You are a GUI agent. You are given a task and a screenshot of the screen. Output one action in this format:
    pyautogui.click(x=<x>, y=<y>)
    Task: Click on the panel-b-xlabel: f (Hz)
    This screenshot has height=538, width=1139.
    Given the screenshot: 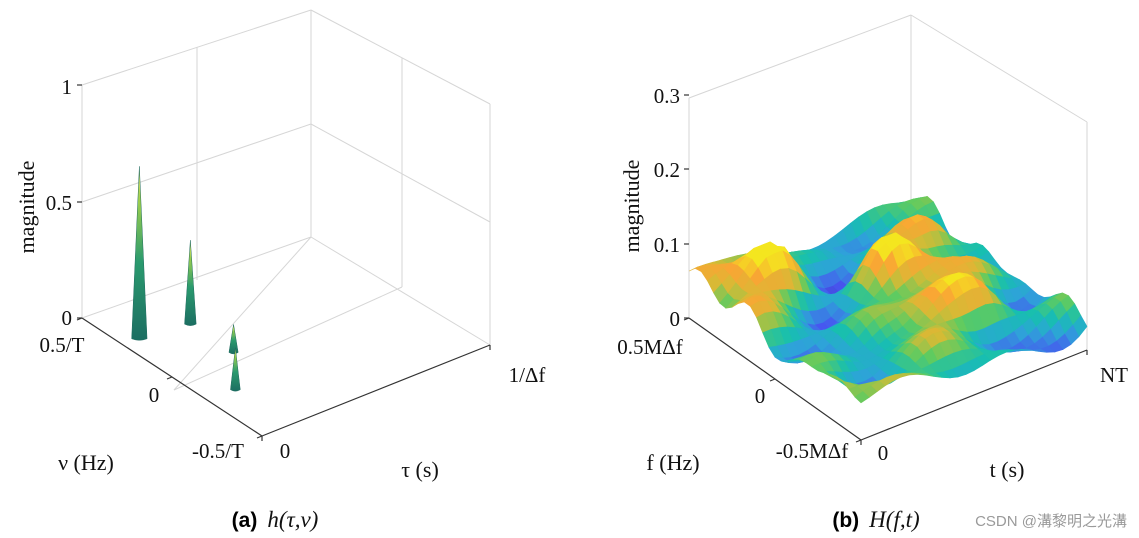 What is the action you would take?
    pyautogui.click(x=672, y=462)
    